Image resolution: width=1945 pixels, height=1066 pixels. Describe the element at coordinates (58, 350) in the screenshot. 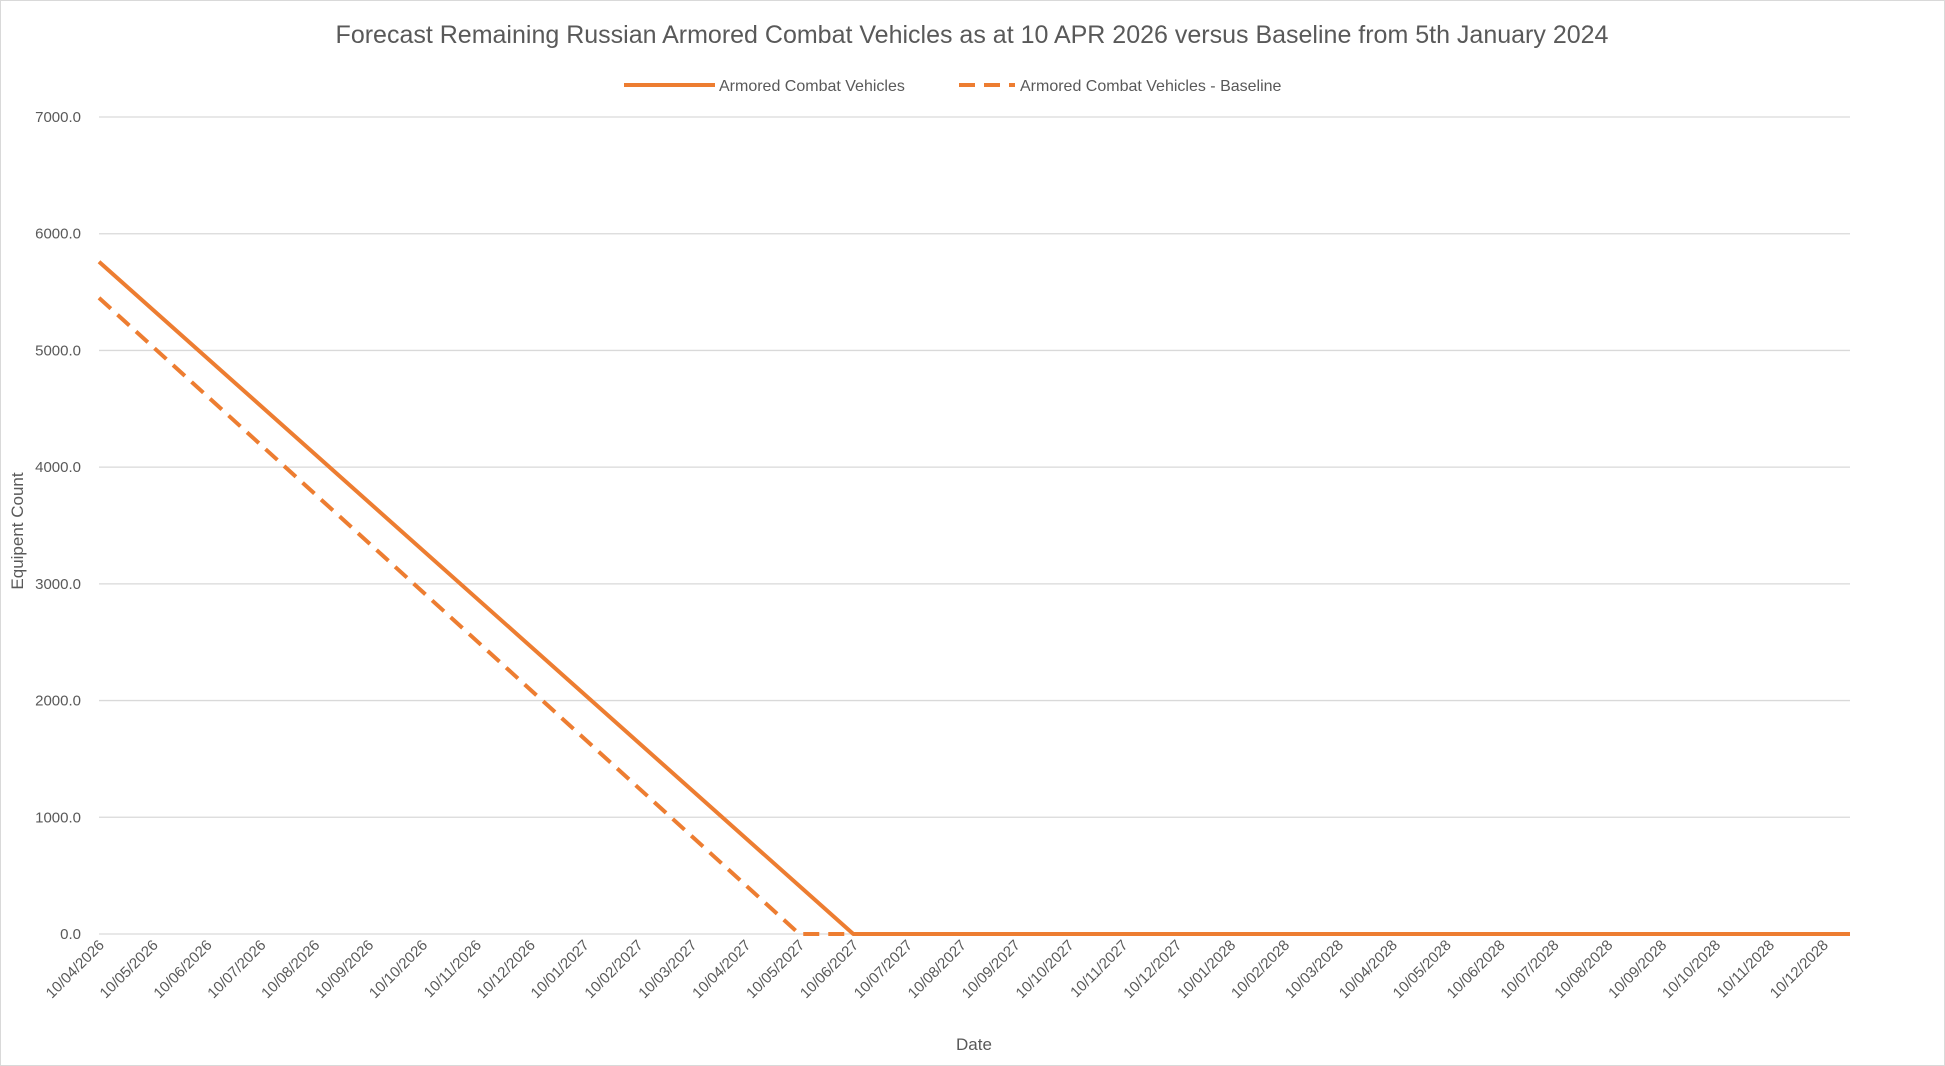

I see `y-tick-label: 5000.0` at that location.